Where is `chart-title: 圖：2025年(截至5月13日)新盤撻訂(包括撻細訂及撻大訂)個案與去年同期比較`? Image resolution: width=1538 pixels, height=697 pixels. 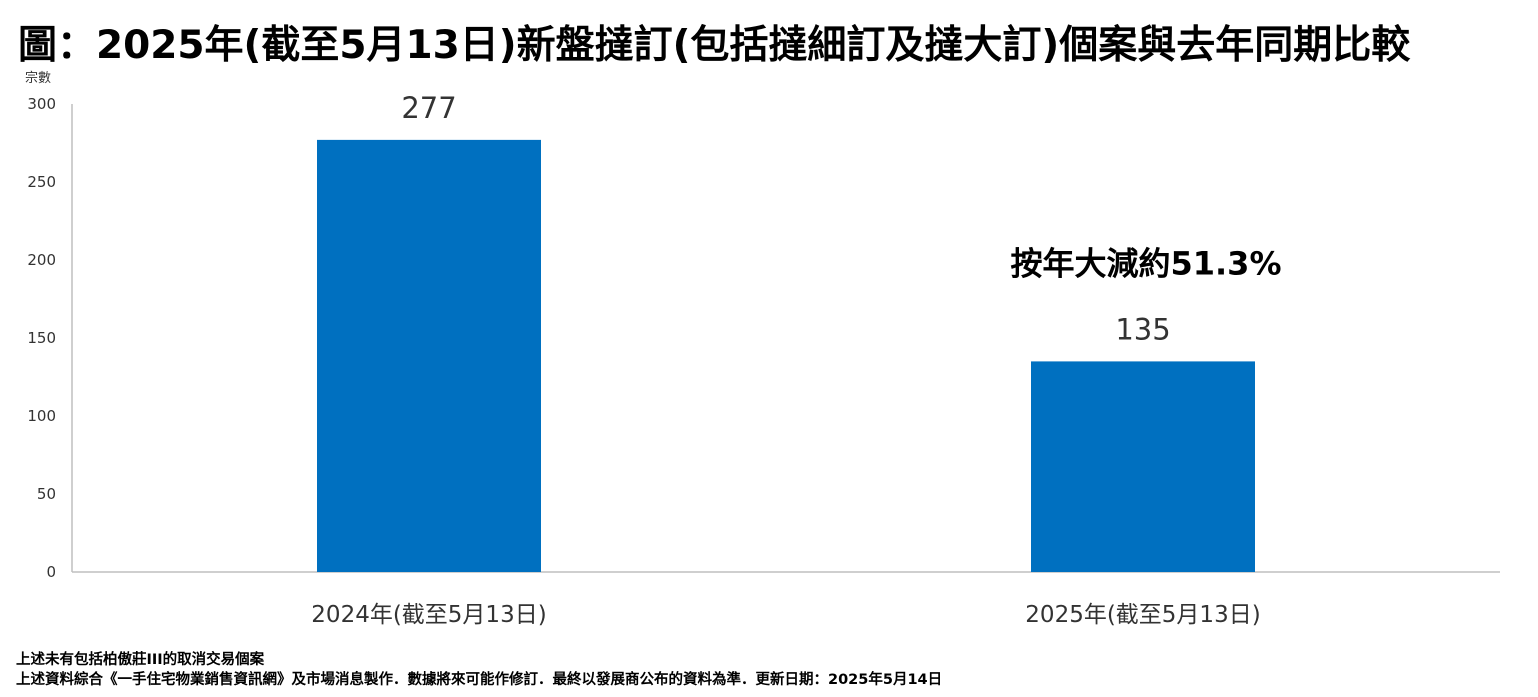
chart-title: 圖：2025年(截至5月13日)新盤撻訂(包括撻細訂及撻大訂)個案與去年同期比較 is located at coordinates (714, 45).